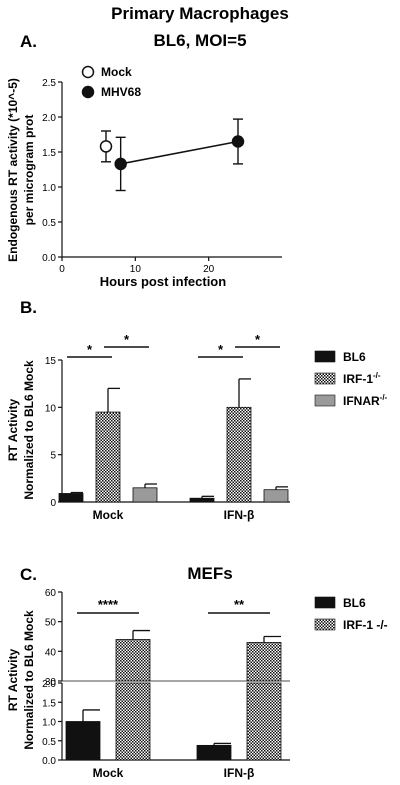 The height and width of the screenshot is (785, 400). Describe the element at coordinates (239, 604) in the screenshot. I see `panel-c-significance-label: **` at that location.